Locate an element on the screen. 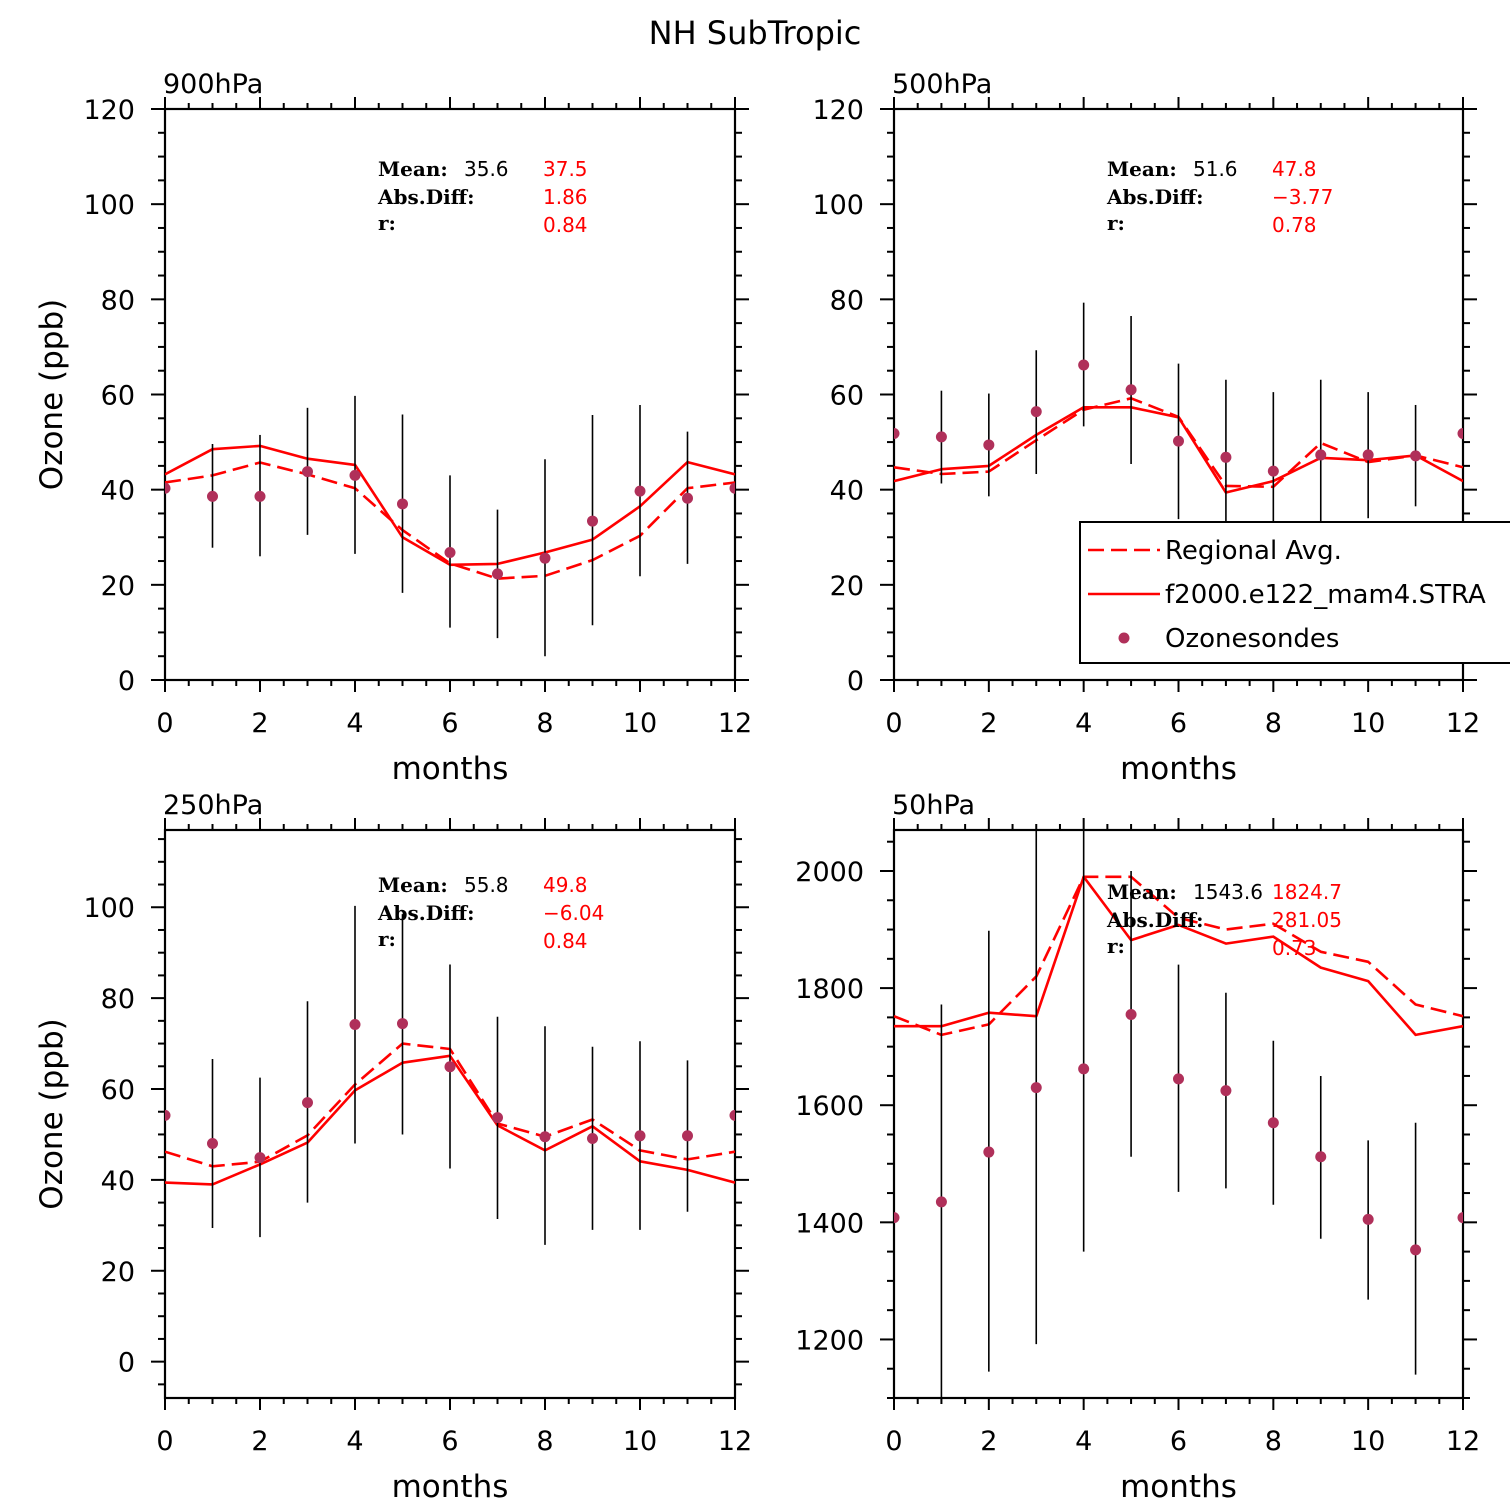 The width and height of the screenshot is (1510, 1510). stats-box: Mean: 51.6 47.8 Abs.Diff: −3.77 r: 0.78 is located at coordinates (1219, 197).